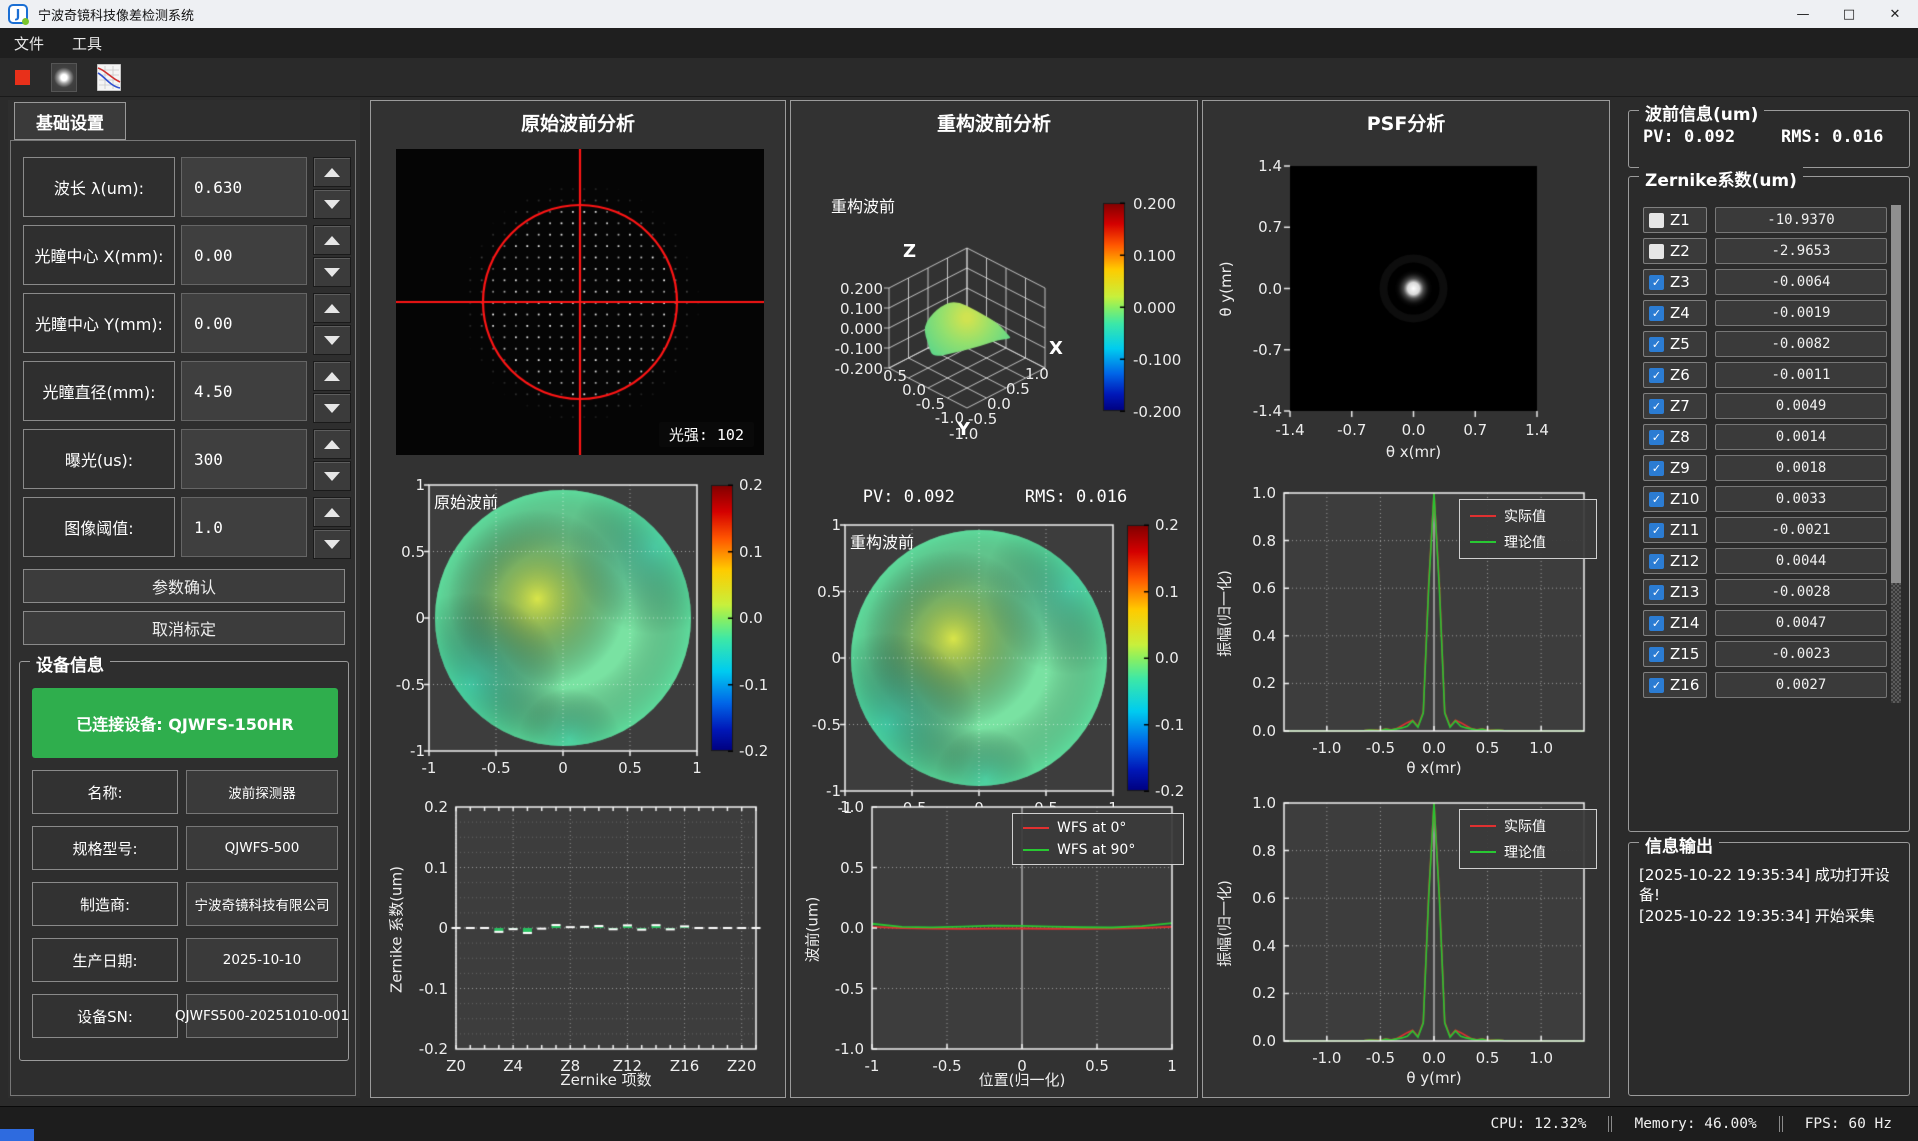  I want to click on close-button: ✕, so click(1895, 14).